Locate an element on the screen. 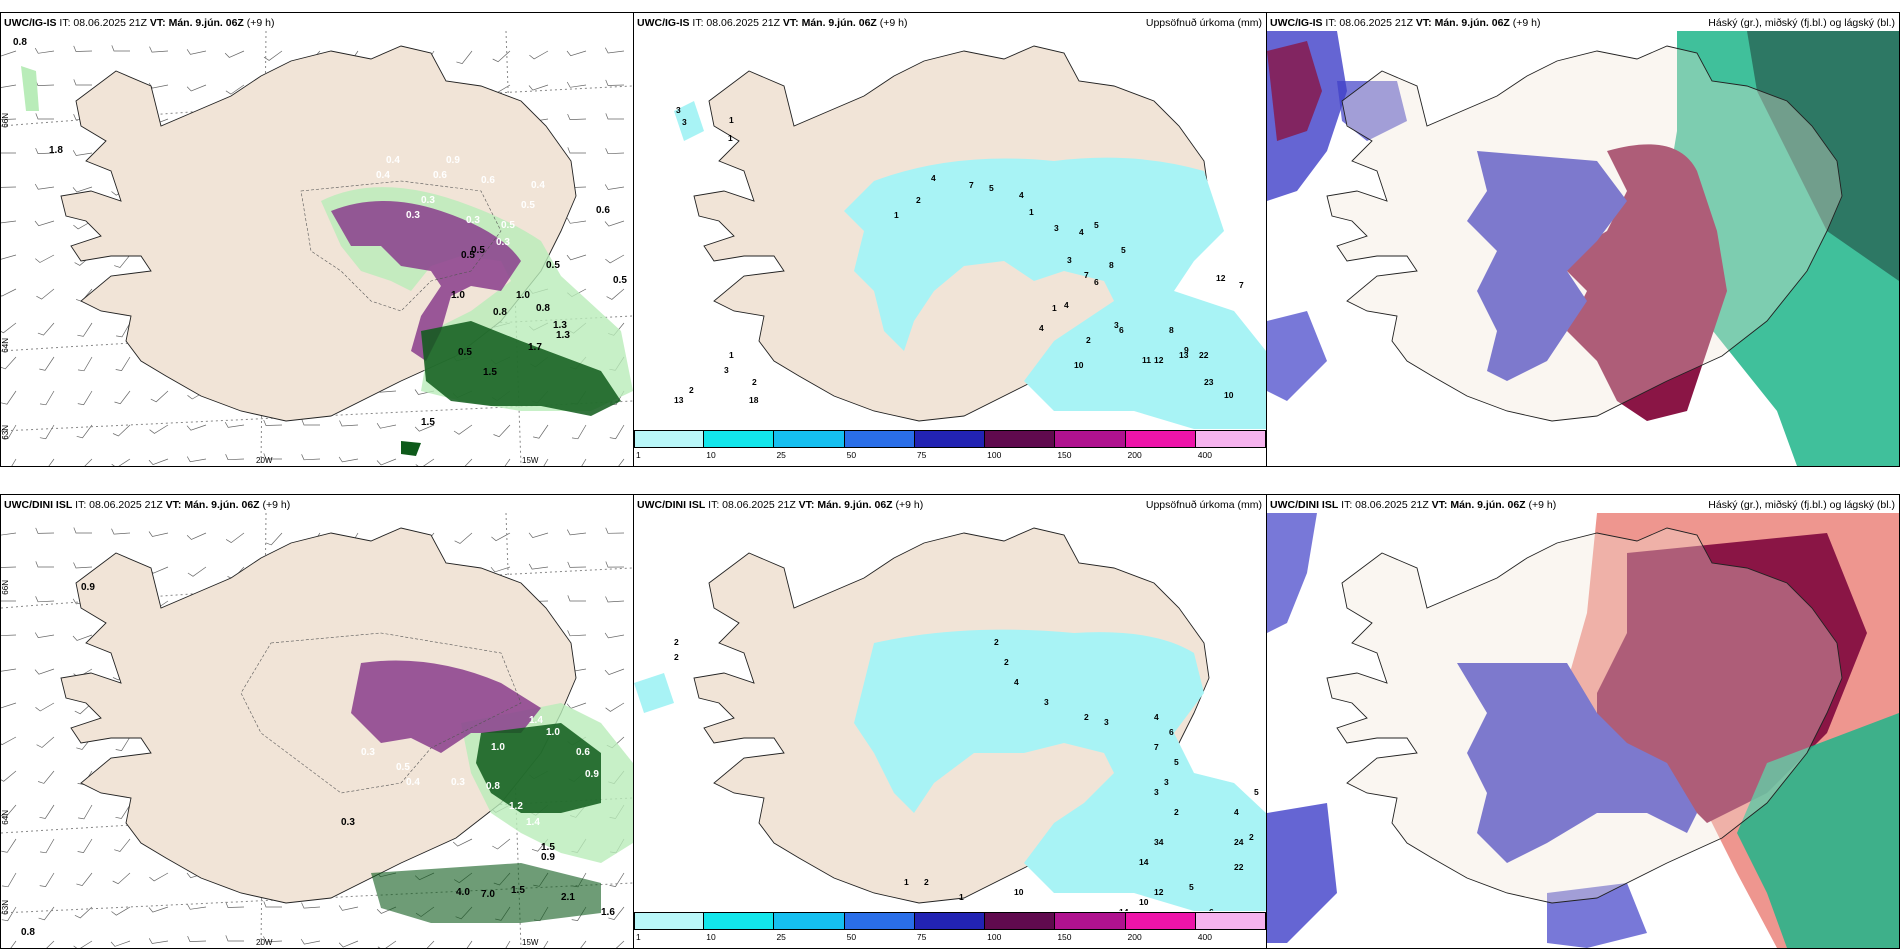 The image size is (1900, 950). colorbar-tick-label: 200 is located at coordinates (1134, 455).